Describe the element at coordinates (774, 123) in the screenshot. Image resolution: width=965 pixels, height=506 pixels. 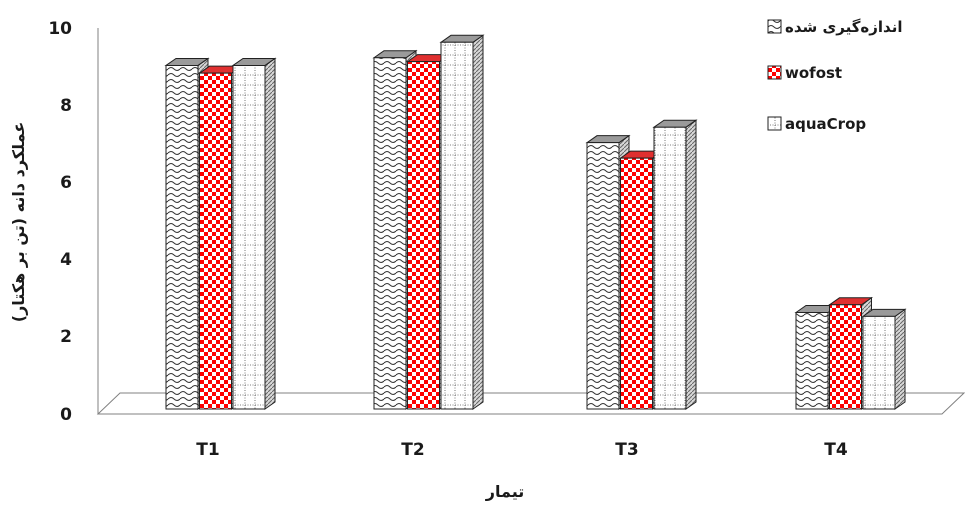
I see `legend-swatch-aquacrop` at that location.